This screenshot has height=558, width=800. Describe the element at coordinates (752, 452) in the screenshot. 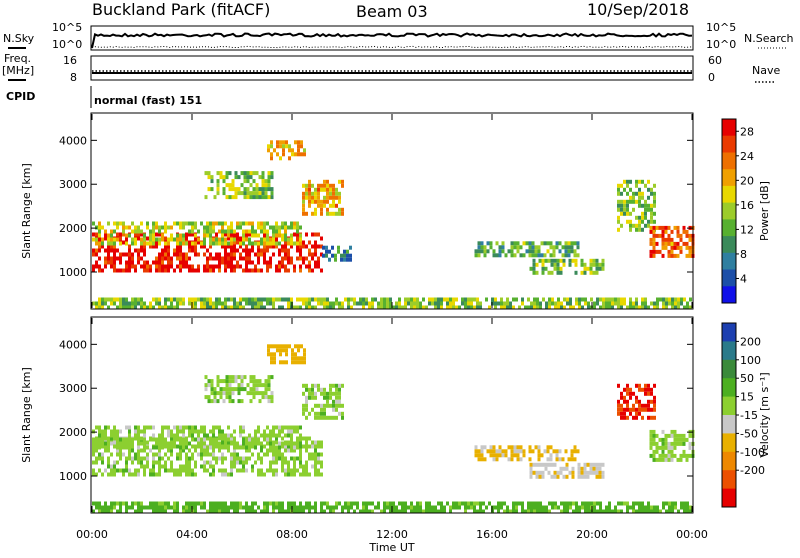

I see `colorbar-tick-label: -100` at that location.